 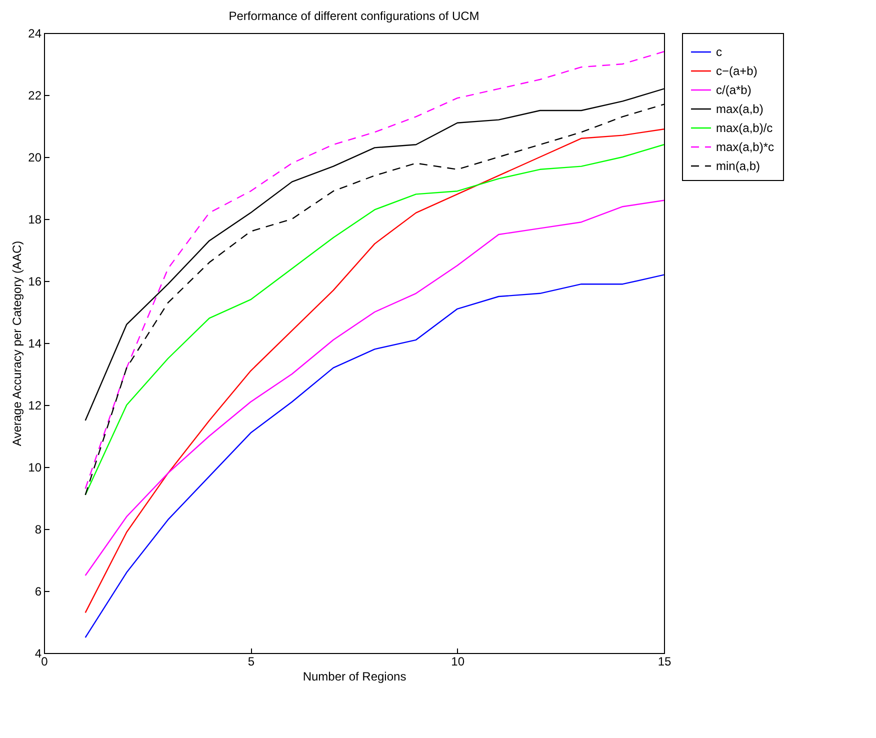 What do you see at coordinates (35, 281) in the screenshot?
I see `y-tick-label: 16` at bounding box center [35, 281].